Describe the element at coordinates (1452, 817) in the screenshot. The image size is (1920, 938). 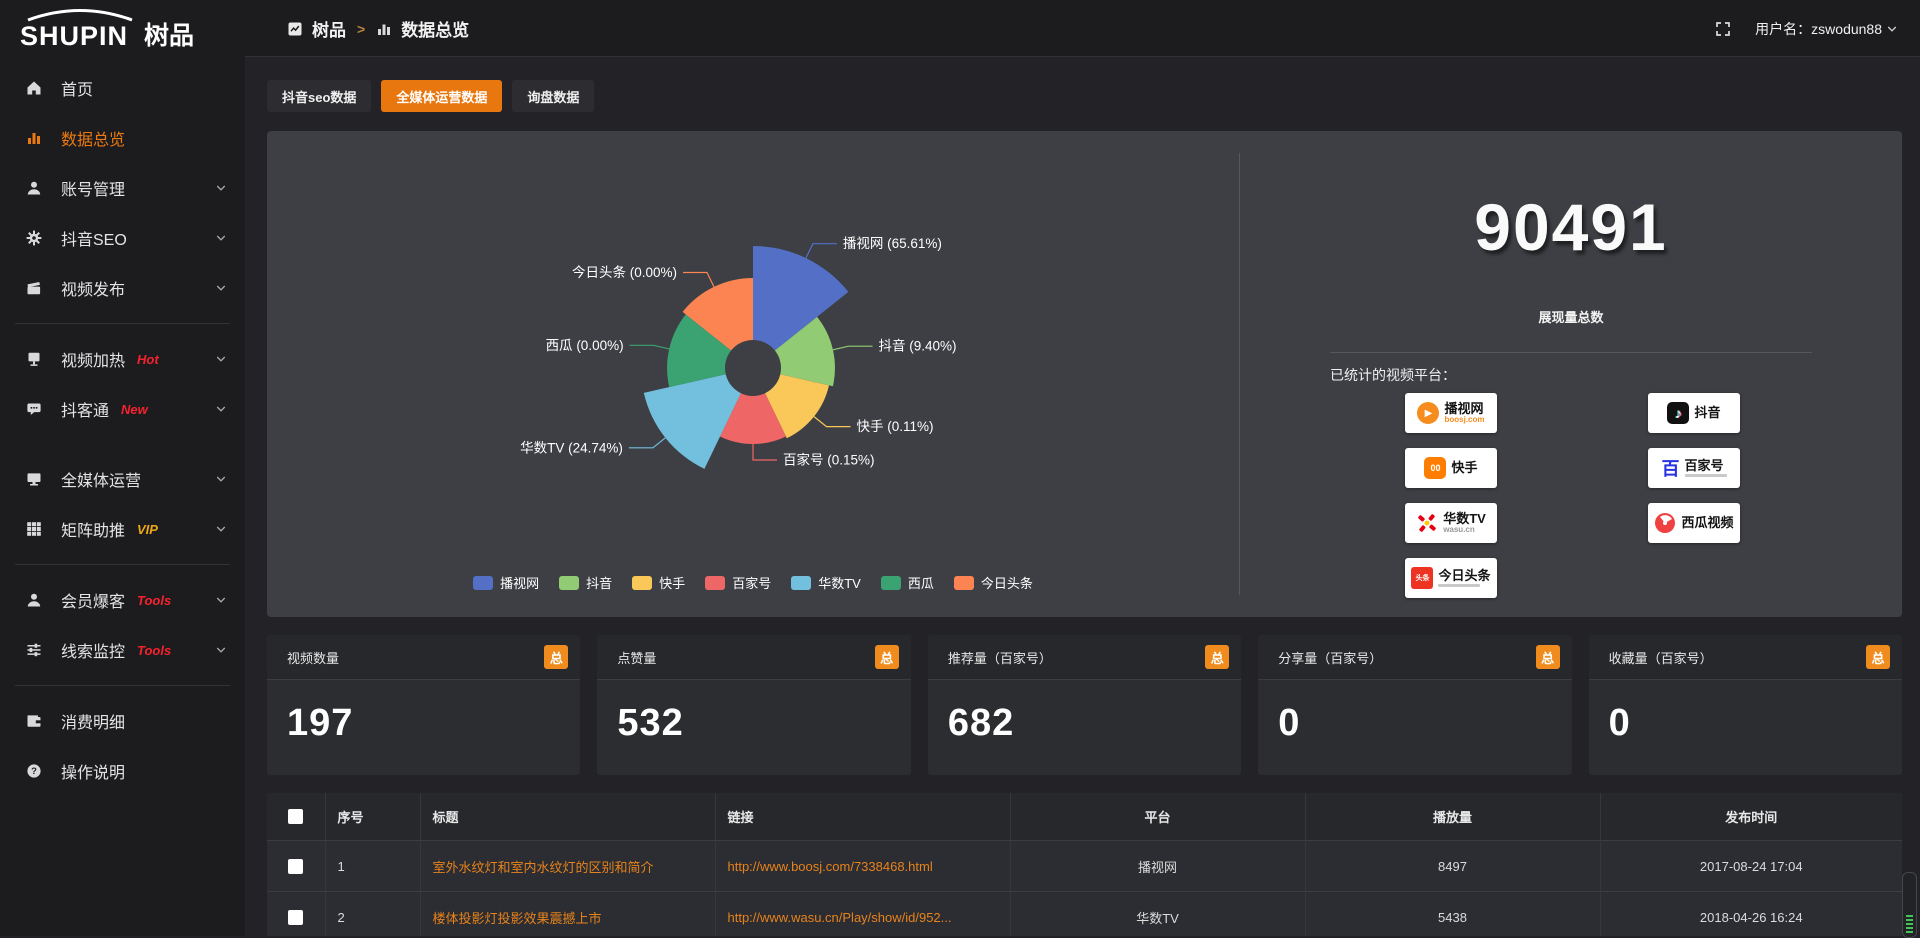
I see `column-header-播放量: 播放量` at that location.